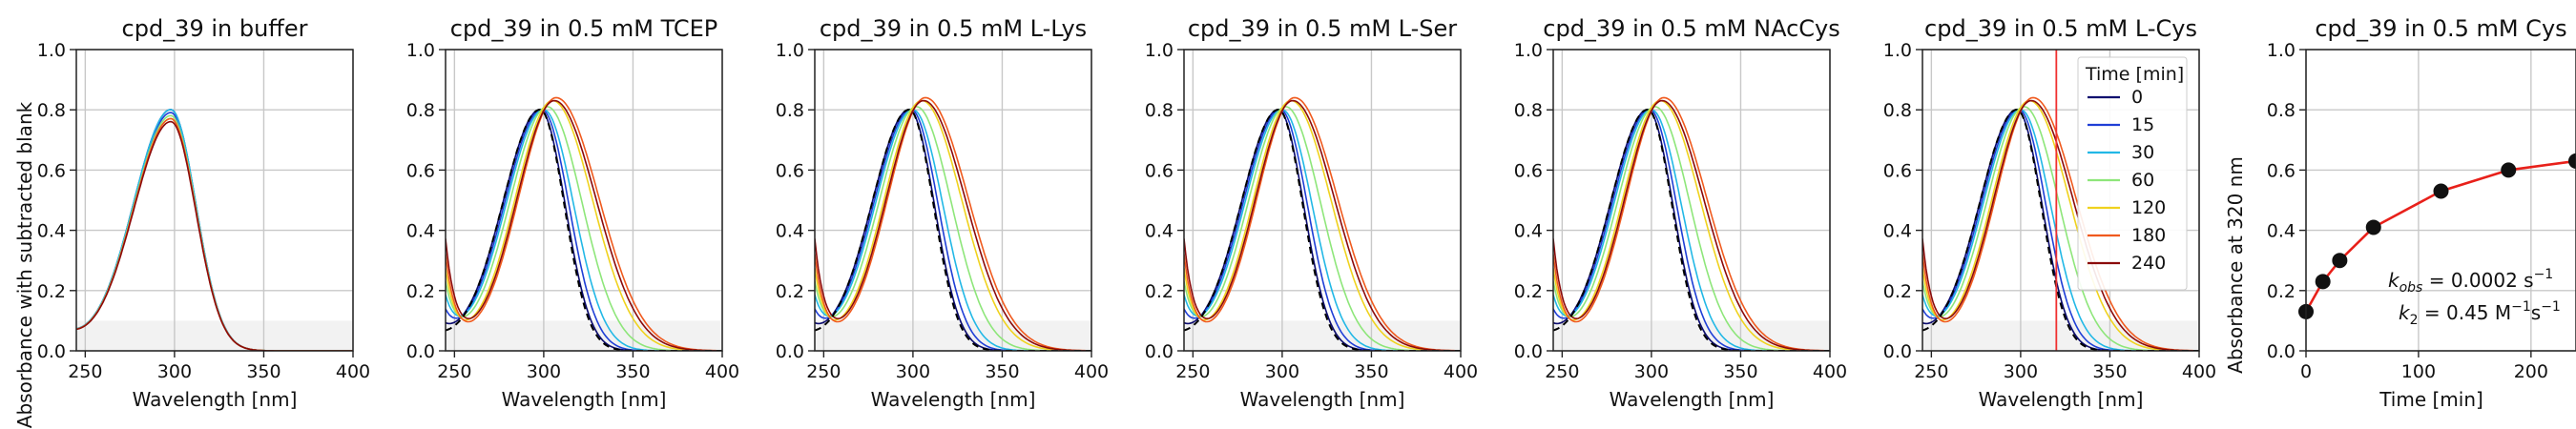 The image size is (2576, 429). Describe the element at coordinates (2060, 29) in the screenshot. I see `panel-title: cpd_39 in 0.5 mM L-Cys` at that location.